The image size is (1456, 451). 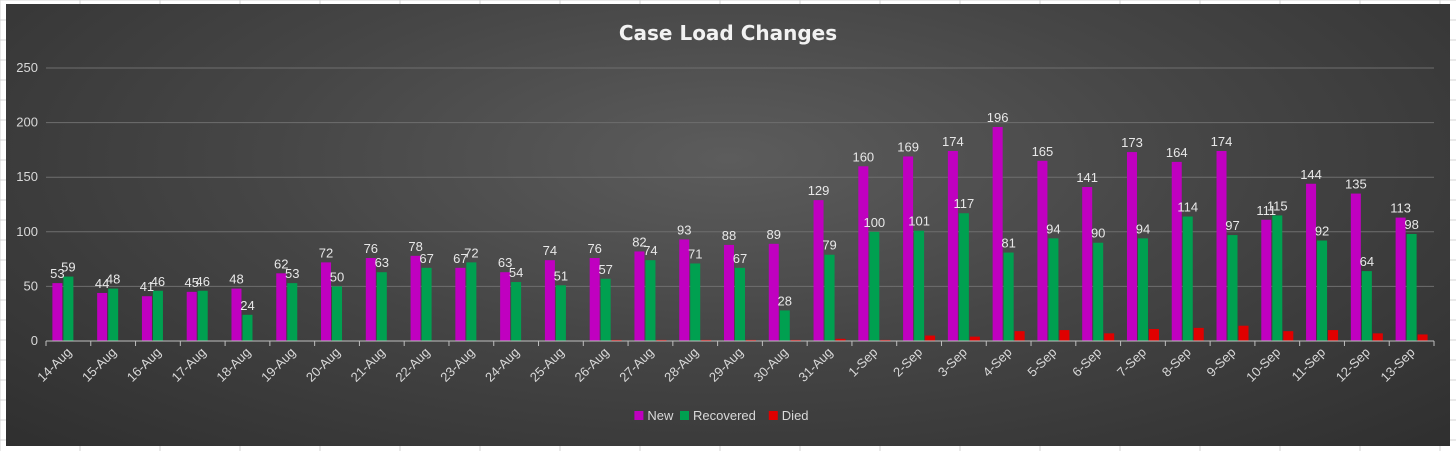 What do you see at coordinates (785, 300) in the screenshot?
I see `data-label-recovered: 28` at bounding box center [785, 300].